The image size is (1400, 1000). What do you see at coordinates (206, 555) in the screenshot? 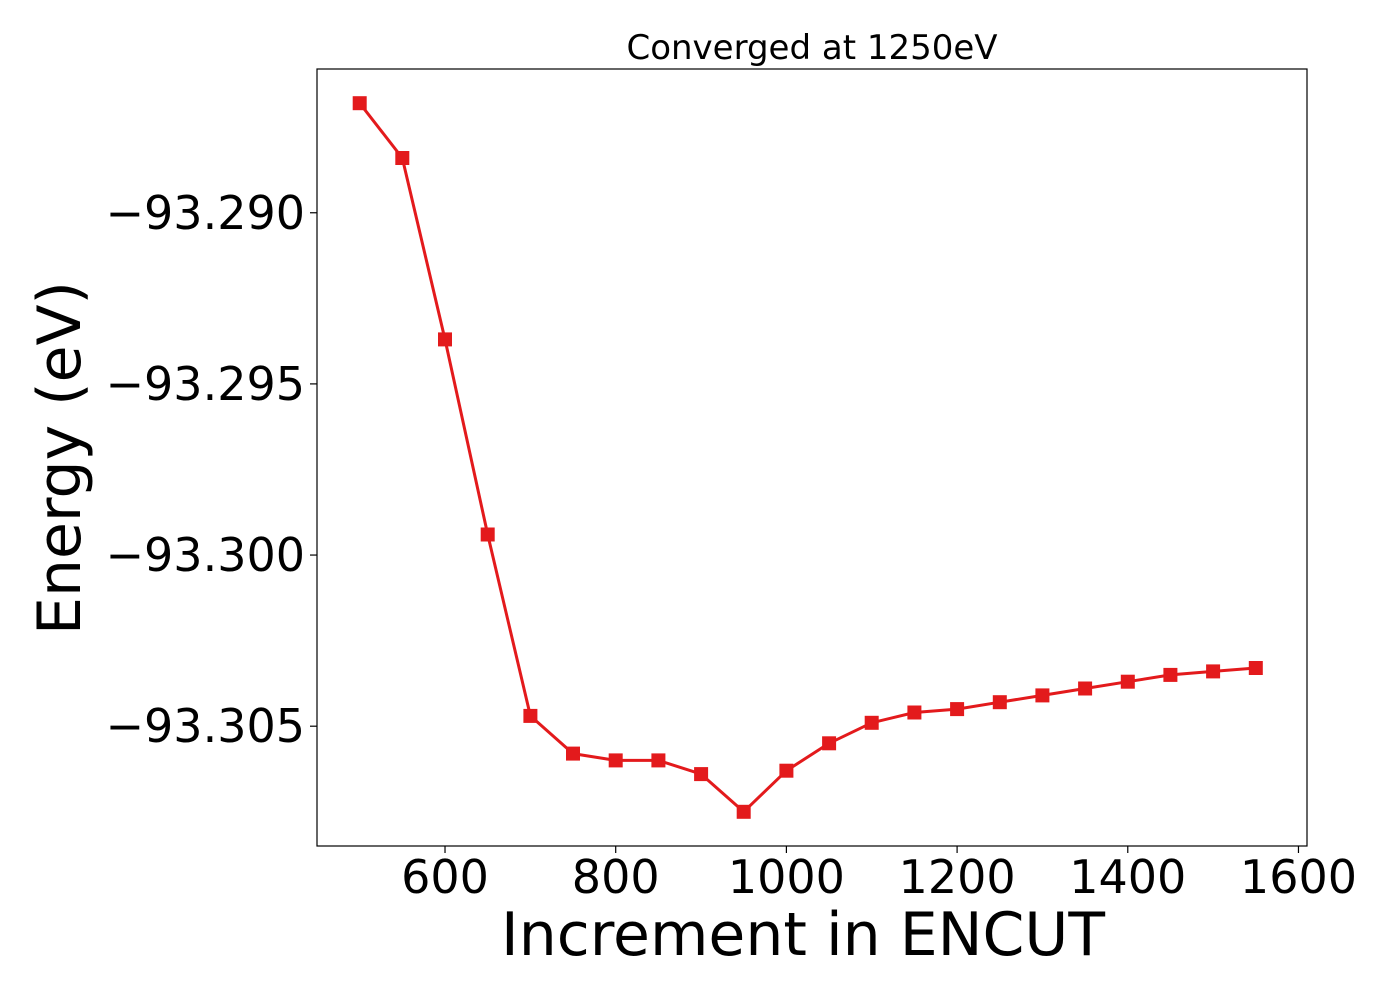
I see `y-tick-label: −93.300` at bounding box center [206, 555].